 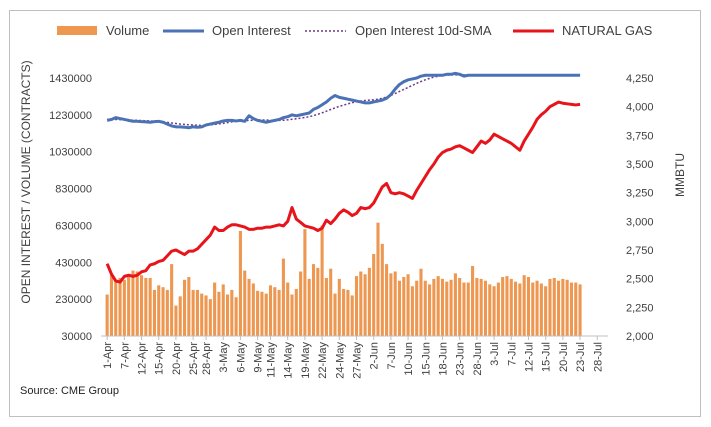 I want to click on sma-line, so click(x=344, y=100).